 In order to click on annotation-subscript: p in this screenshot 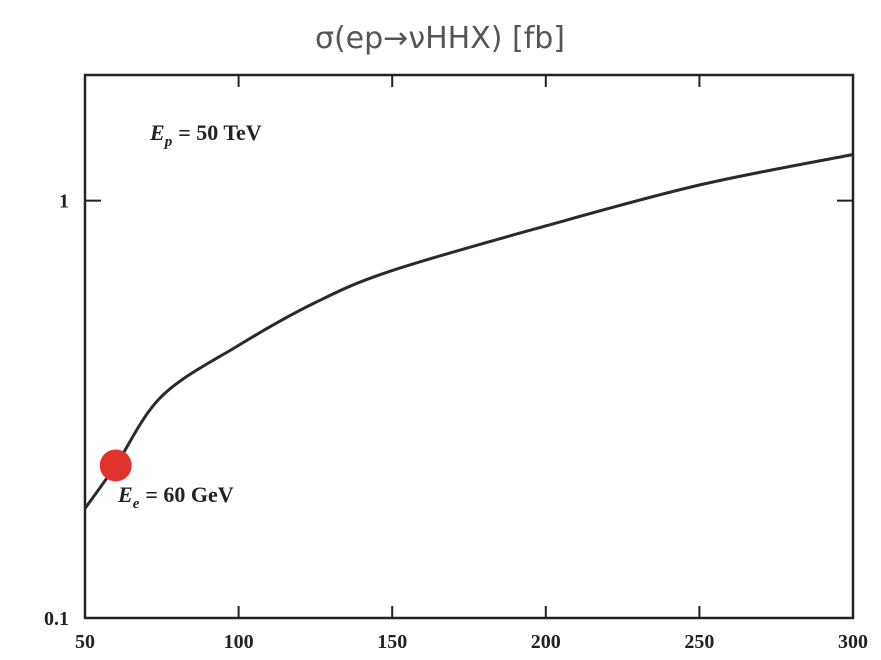, I will do `click(168, 142)`.